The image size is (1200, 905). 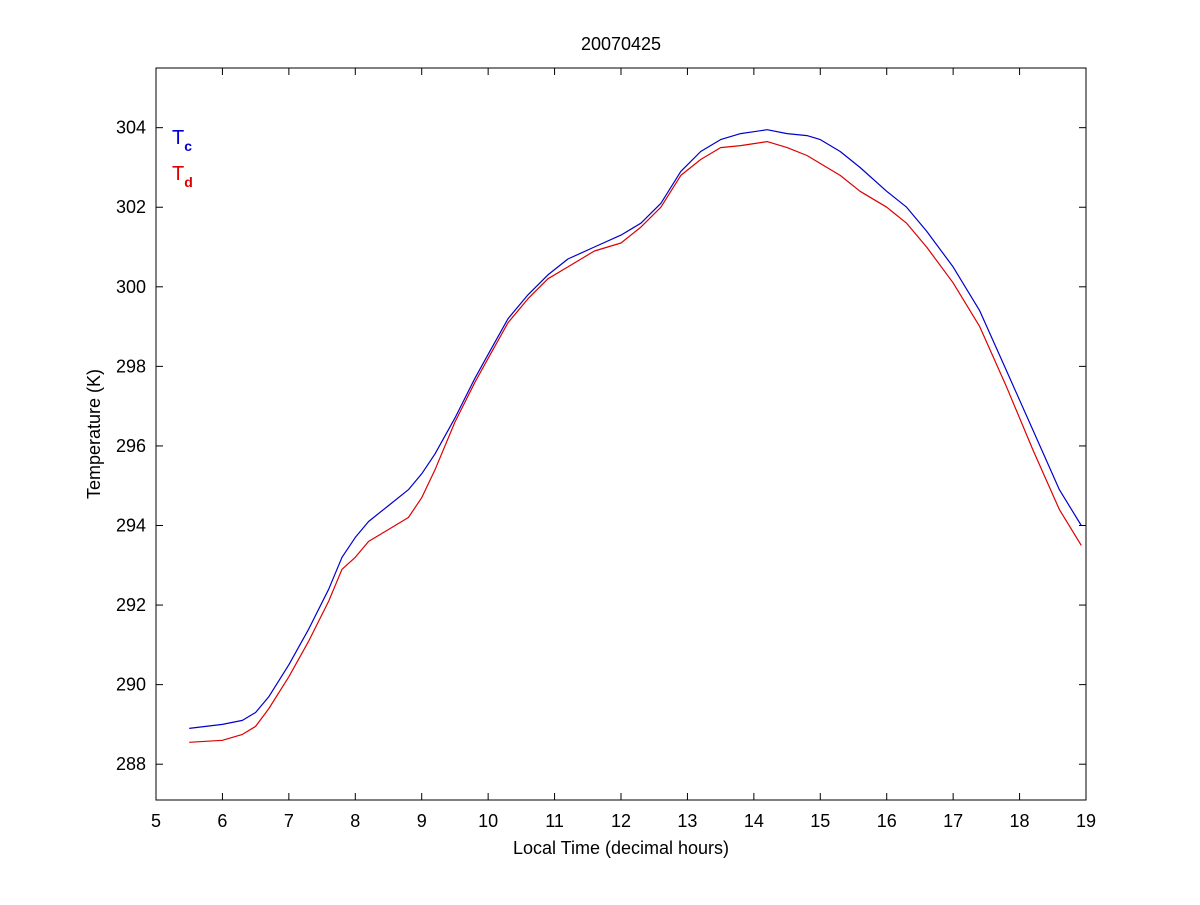 What do you see at coordinates (131, 764) in the screenshot?
I see `y-tick-label: 288` at bounding box center [131, 764].